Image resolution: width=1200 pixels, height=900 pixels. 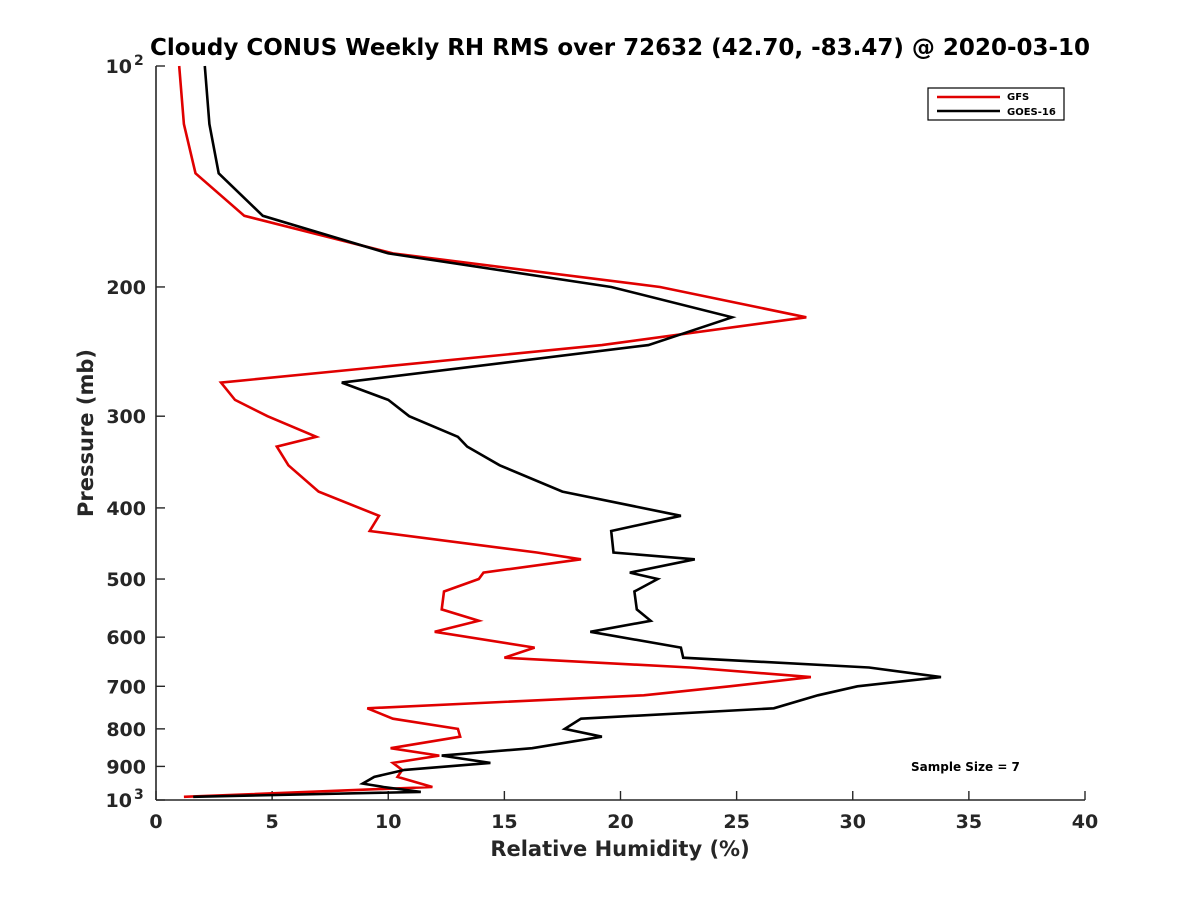 I want to click on sample-size-annotation: Sample Size = 7, so click(x=965, y=767).